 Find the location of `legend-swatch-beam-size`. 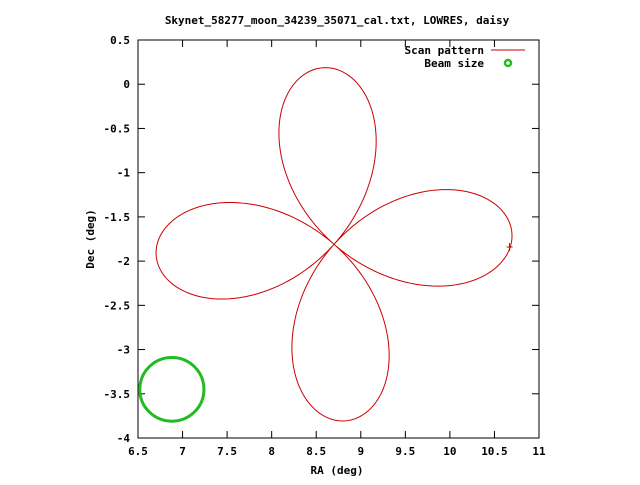

legend-swatch-beam-size is located at coordinates (508, 63).